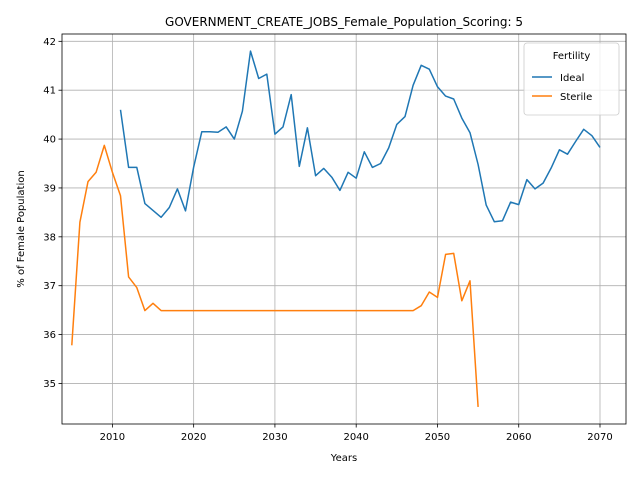  What do you see at coordinates (343, 458) in the screenshot?
I see `x-axis-title: Years` at bounding box center [343, 458].